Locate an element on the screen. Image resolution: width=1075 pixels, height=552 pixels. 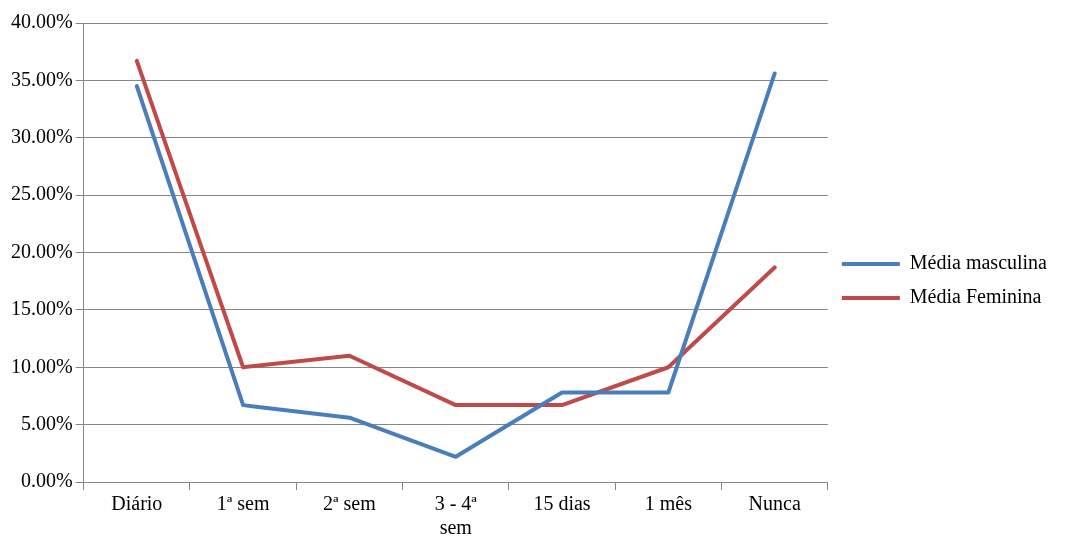
legend-label: Média Feminina is located at coordinates (975, 296).